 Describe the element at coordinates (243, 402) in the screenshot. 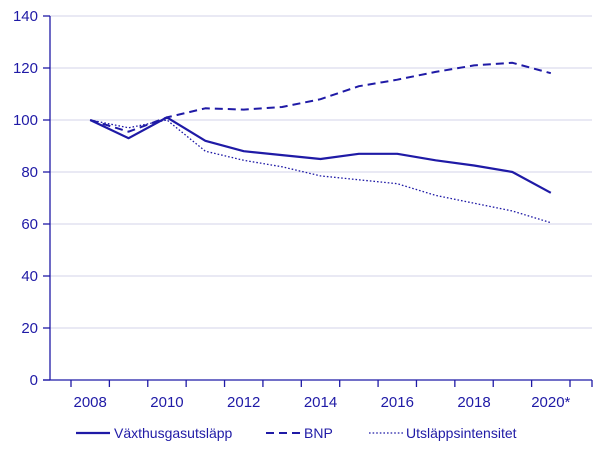

I see `x-tick-label: 2012` at that location.